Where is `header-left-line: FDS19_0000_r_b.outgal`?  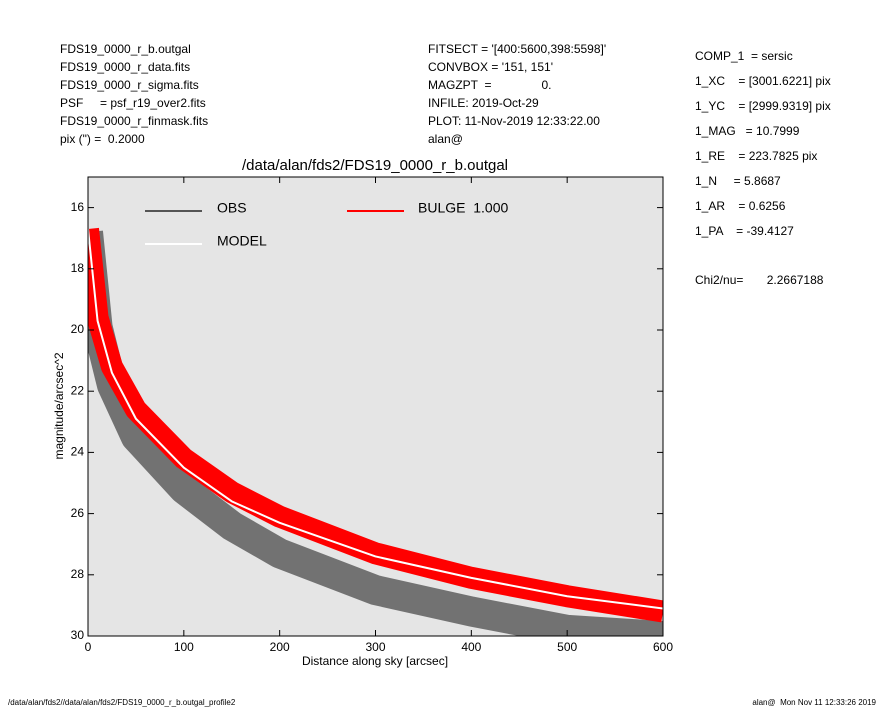 header-left-line: FDS19_0000_r_b.outgal is located at coordinates (125, 49).